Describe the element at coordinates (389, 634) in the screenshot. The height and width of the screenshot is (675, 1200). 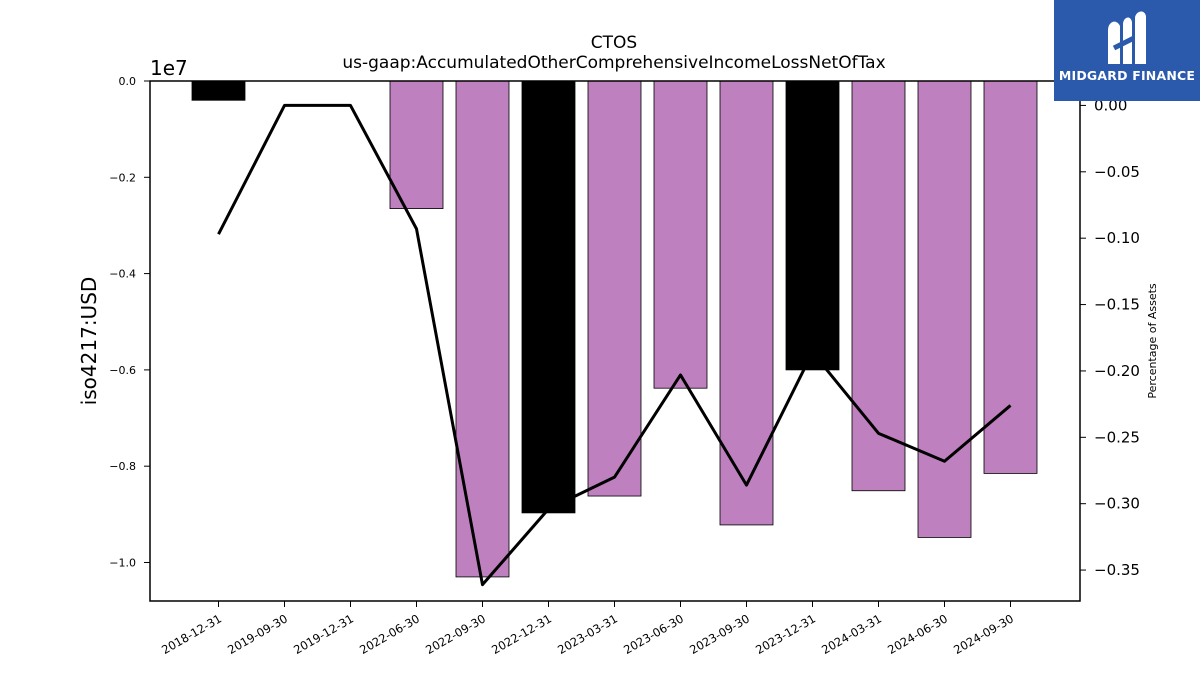
I see `x-tick-label: 2022-06-30` at that location.